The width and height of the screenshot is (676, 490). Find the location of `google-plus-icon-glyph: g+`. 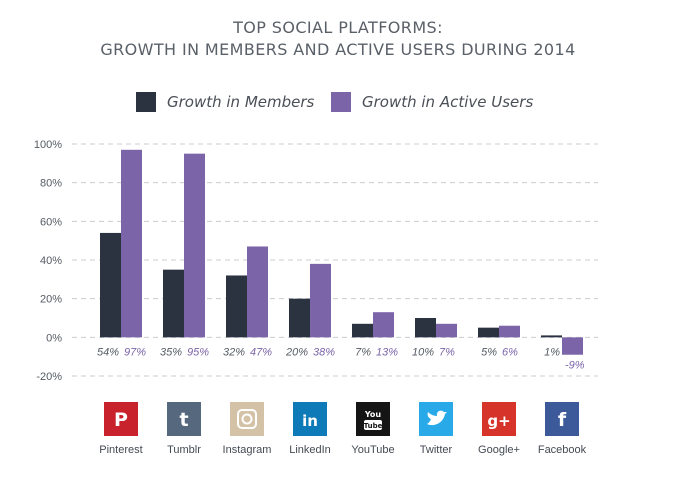

google-plus-icon-glyph: g+ is located at coordinates (498, 421).